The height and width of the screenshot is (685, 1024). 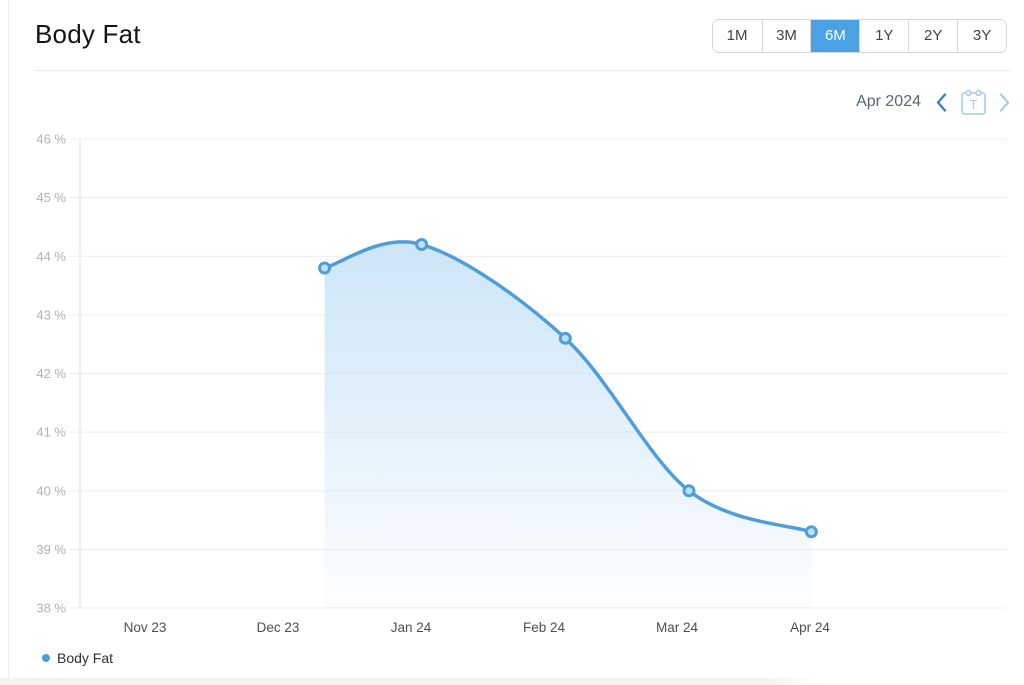 I want to click on range-button-1m: 1M, so click(x=737, y=36).